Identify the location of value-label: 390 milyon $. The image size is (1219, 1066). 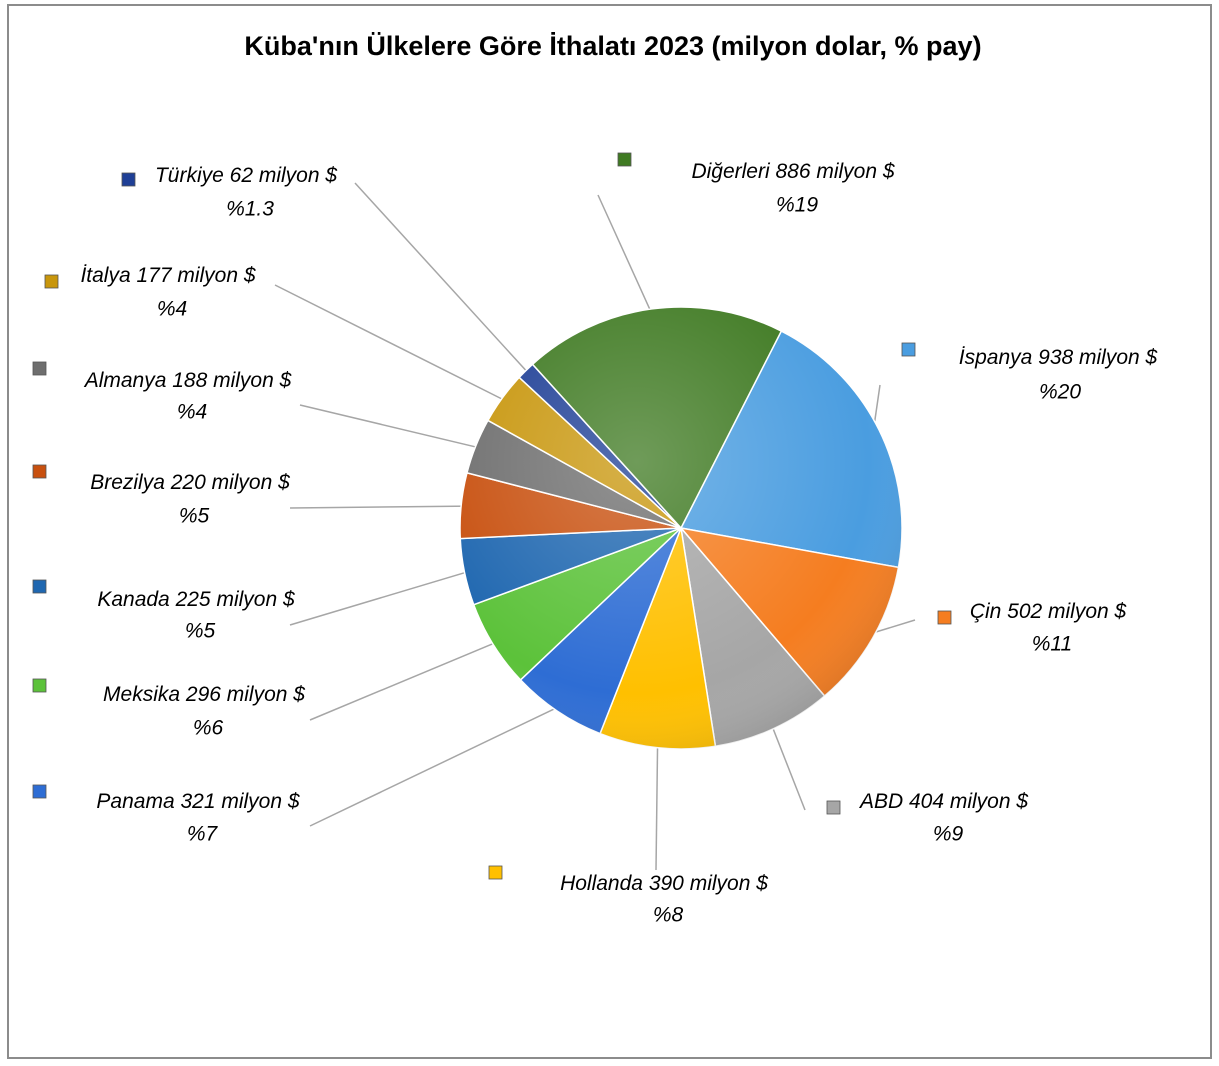
(708, 883).